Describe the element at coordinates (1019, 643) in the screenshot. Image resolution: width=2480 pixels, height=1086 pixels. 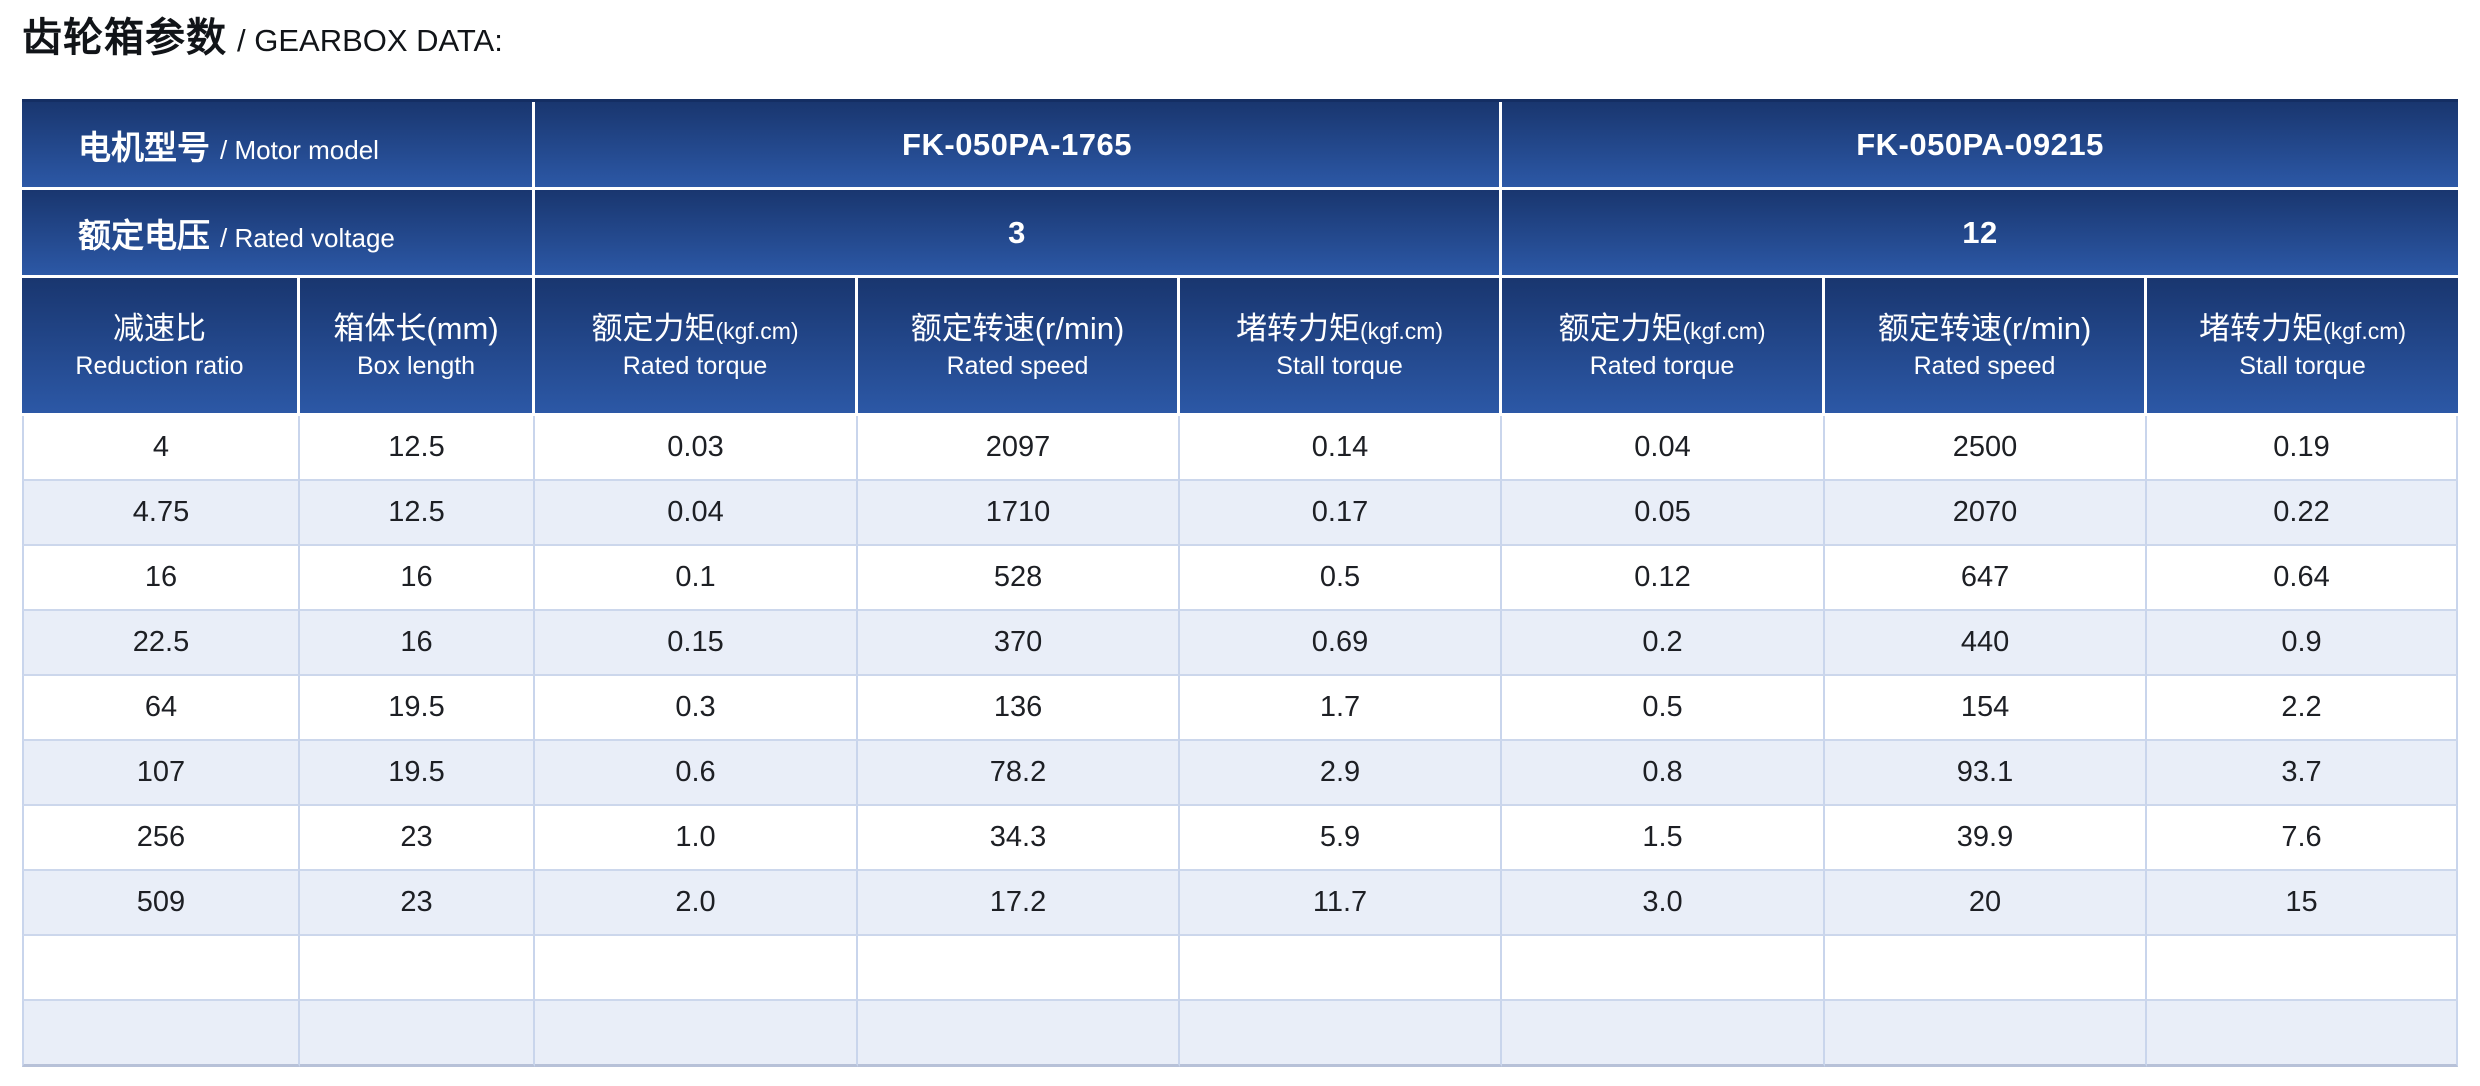
I see `data-cell: 370` at that location.